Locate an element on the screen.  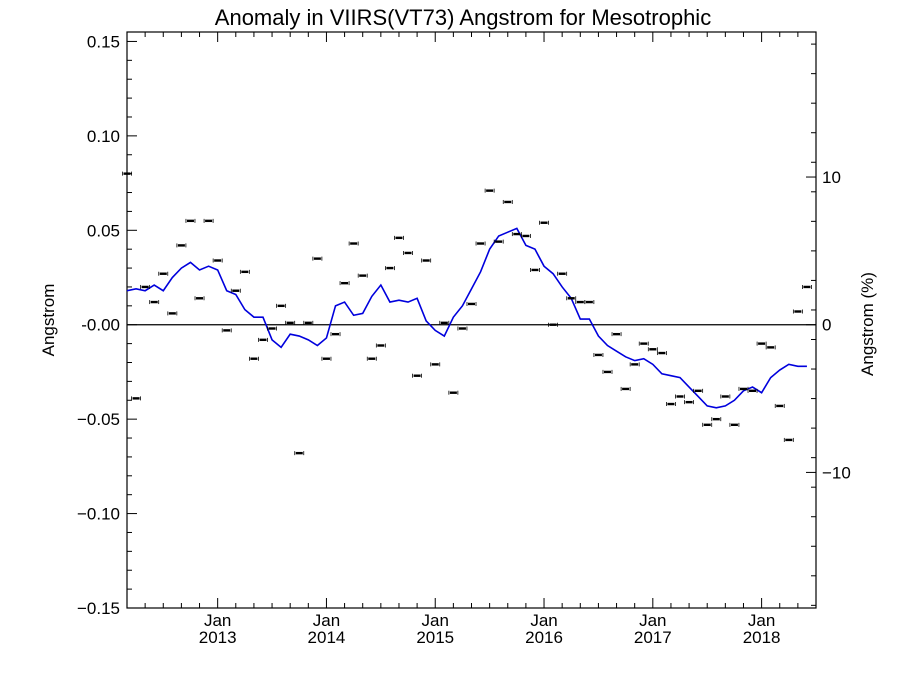
y-right-tick-label: 0 is located at coordinates (826, 325).